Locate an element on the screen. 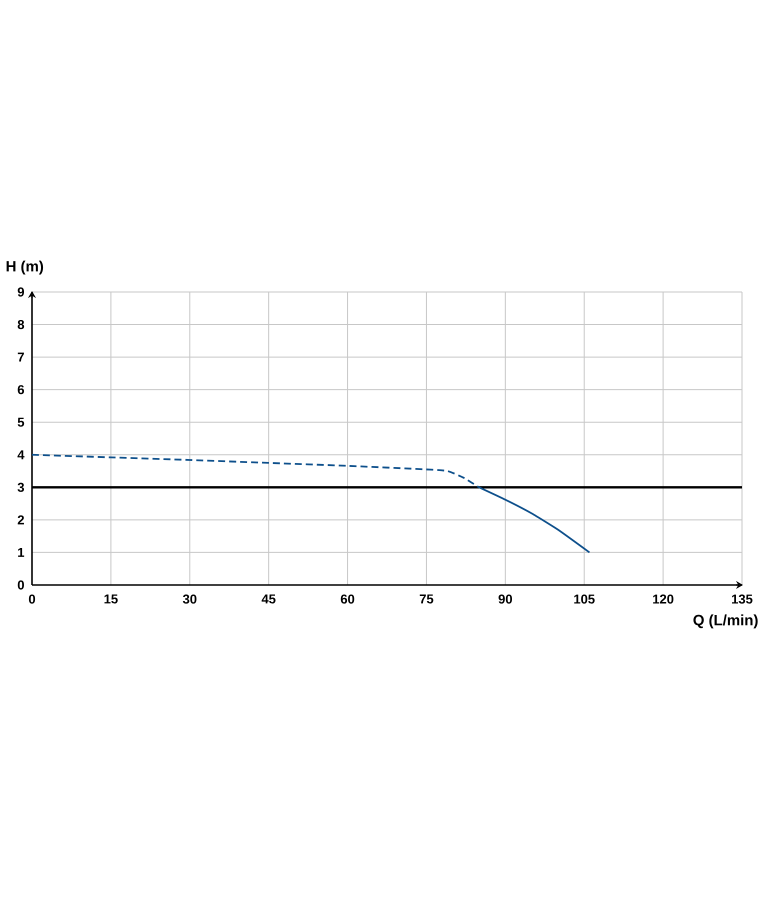 The image size is (765, 900). x-tick-label: 135 is located at coordinates (742, 599).